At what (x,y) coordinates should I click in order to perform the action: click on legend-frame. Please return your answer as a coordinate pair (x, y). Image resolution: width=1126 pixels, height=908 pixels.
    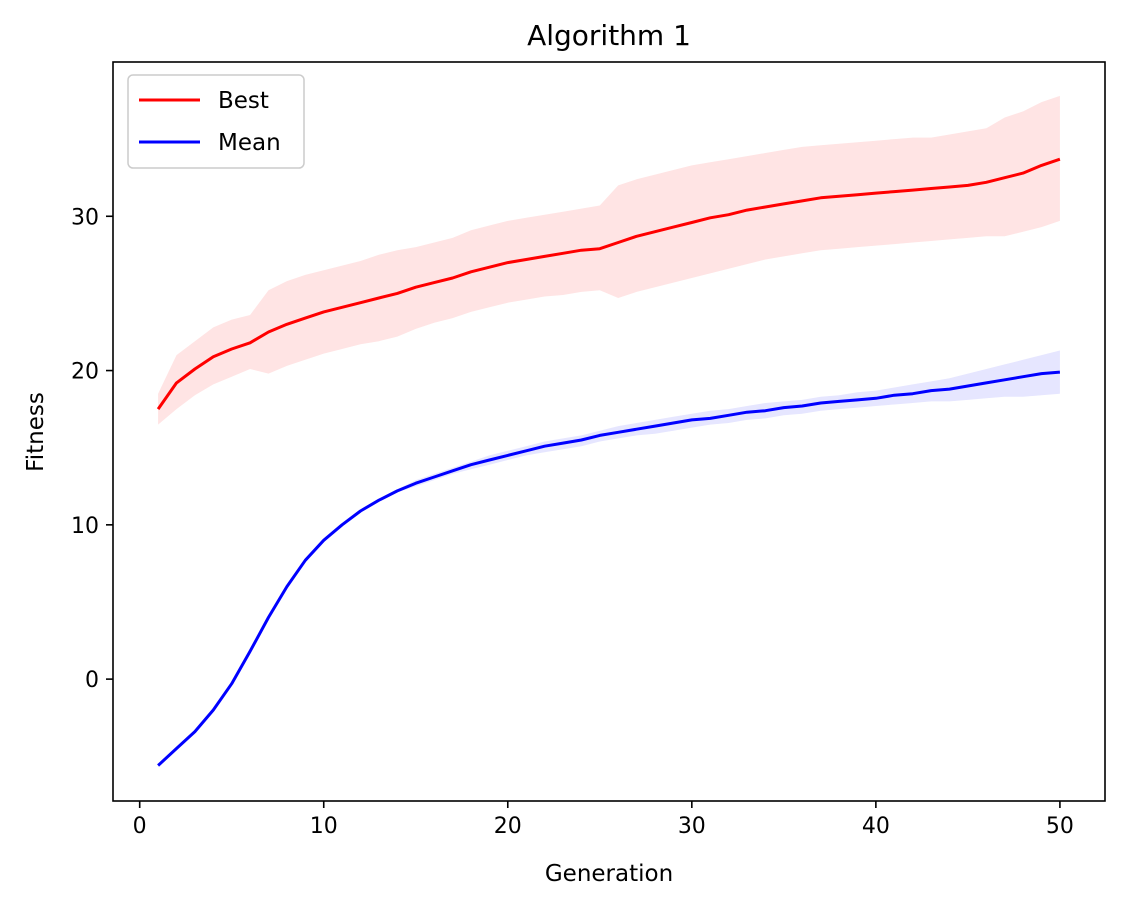
    Looking at the image, I should click on (216, 121).